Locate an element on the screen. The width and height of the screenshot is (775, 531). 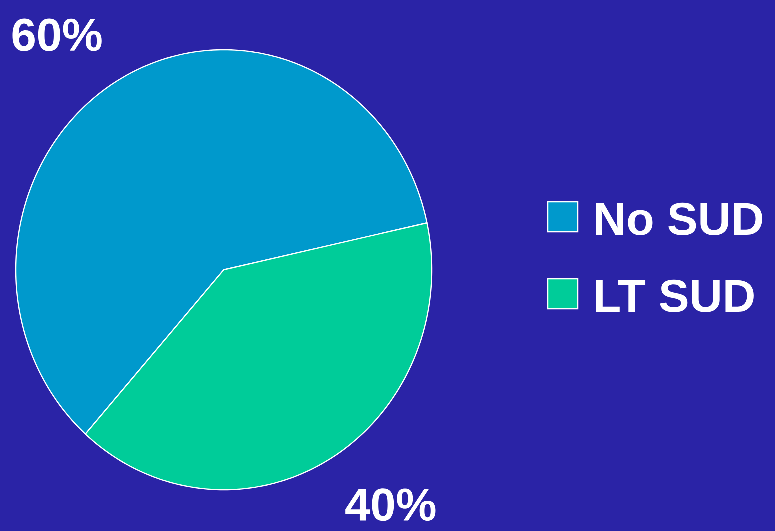
legend-label: No SUD is located at coordinates (679, 219).